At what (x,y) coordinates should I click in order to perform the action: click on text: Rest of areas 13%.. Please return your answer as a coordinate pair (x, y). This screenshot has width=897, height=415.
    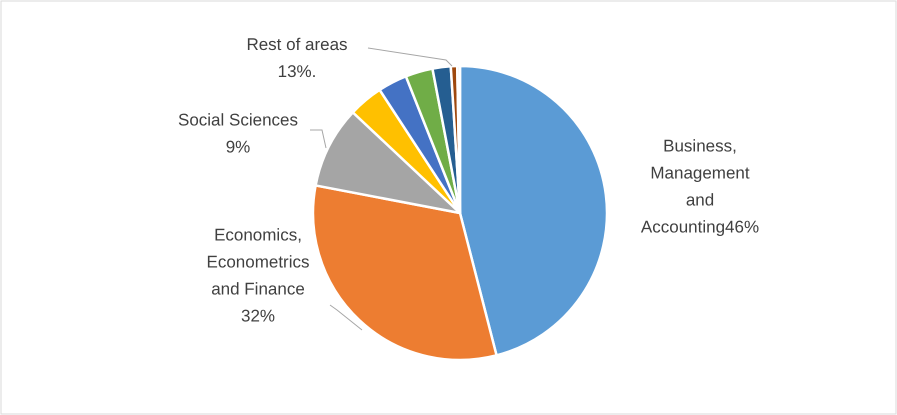
    Looking at the image, I should click on (297, 57).